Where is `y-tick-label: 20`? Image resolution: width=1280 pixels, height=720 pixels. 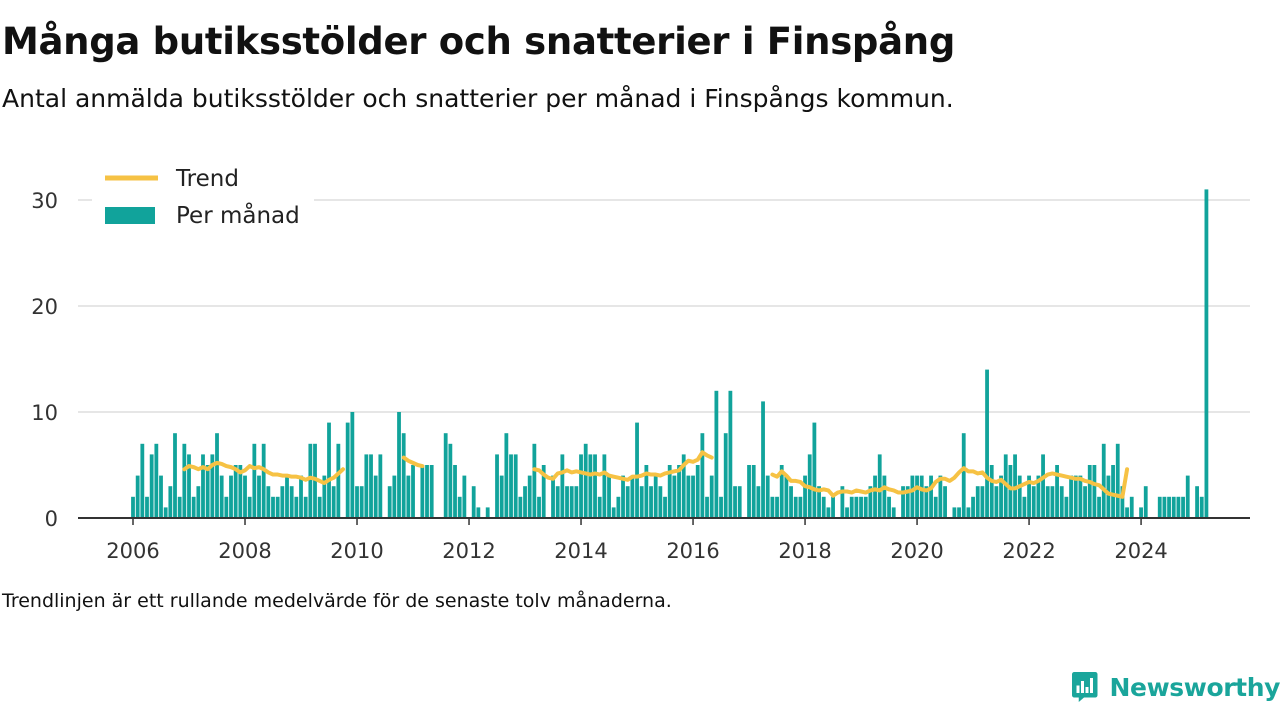
y-tick-label: 20 is located at coordinates (44, 307).